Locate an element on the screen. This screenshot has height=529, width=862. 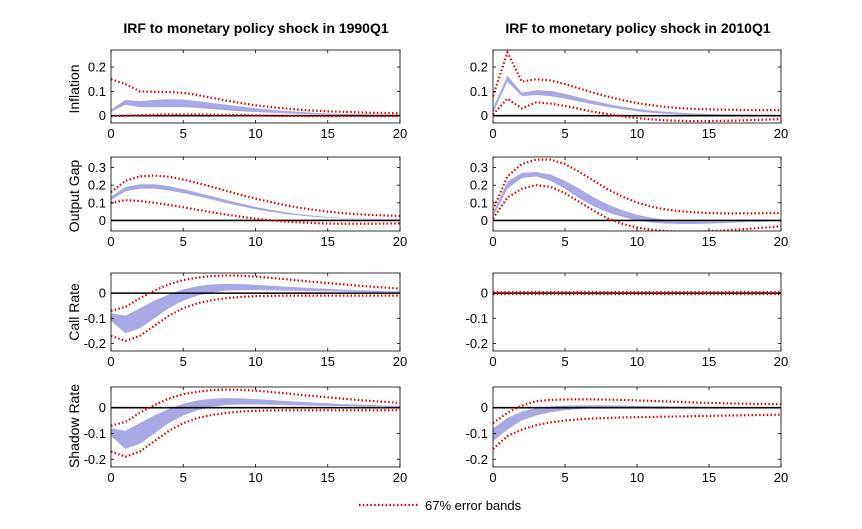
xtick-label-r1c1: 5 is located at coordinates (564, 241).